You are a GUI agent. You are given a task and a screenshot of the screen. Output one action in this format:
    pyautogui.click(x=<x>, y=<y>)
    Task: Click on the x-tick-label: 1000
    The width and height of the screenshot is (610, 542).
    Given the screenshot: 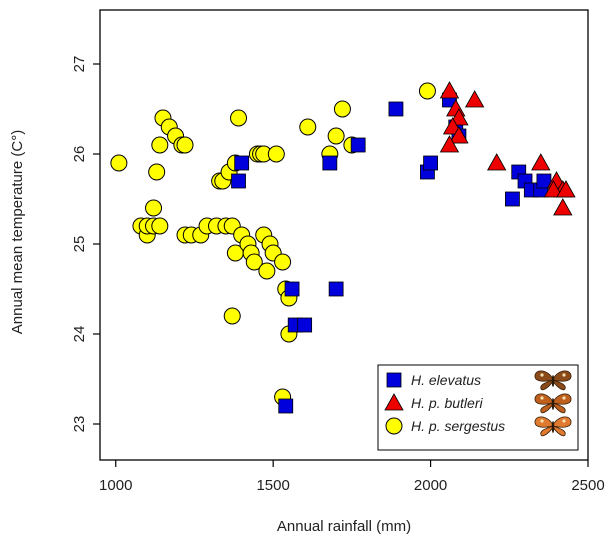 What is the action you would take?
    pyautogui.click(x=115, y=485)
    